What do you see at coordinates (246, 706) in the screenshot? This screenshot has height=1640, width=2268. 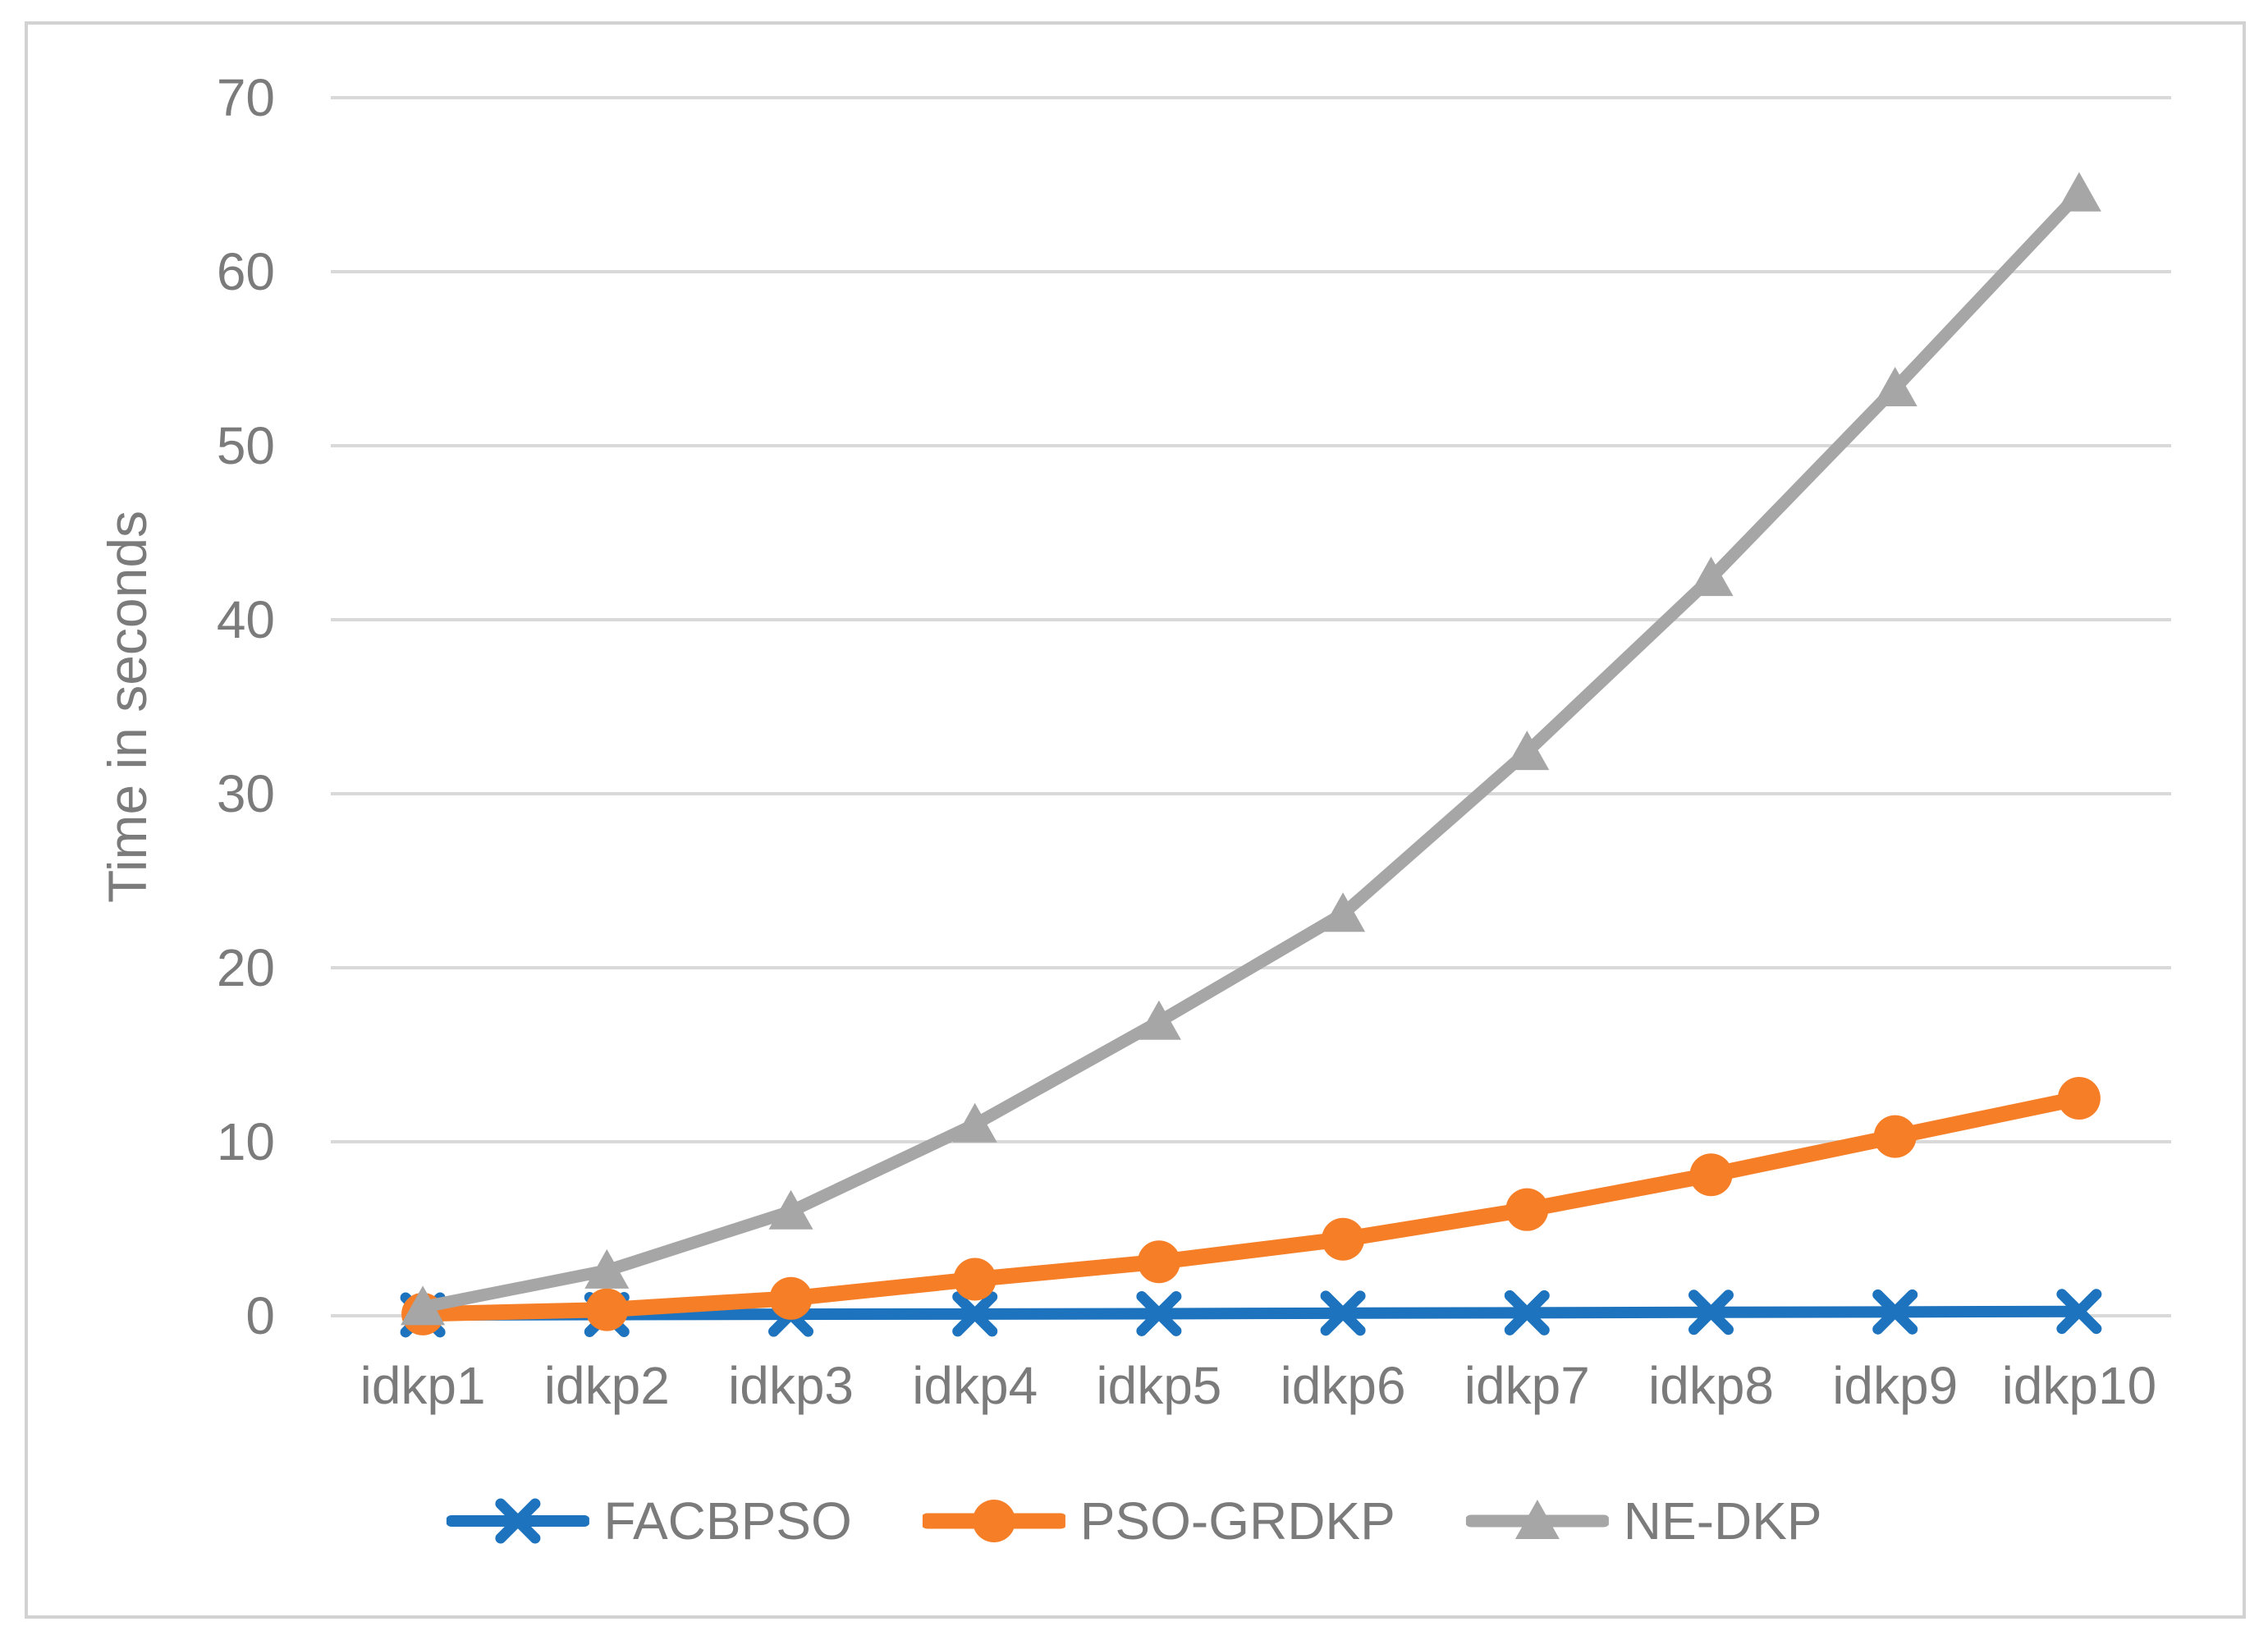 I see `y-axis-tick-labels: 0 10 20 30 40 50 60 70` at bounding box center [246, 706].